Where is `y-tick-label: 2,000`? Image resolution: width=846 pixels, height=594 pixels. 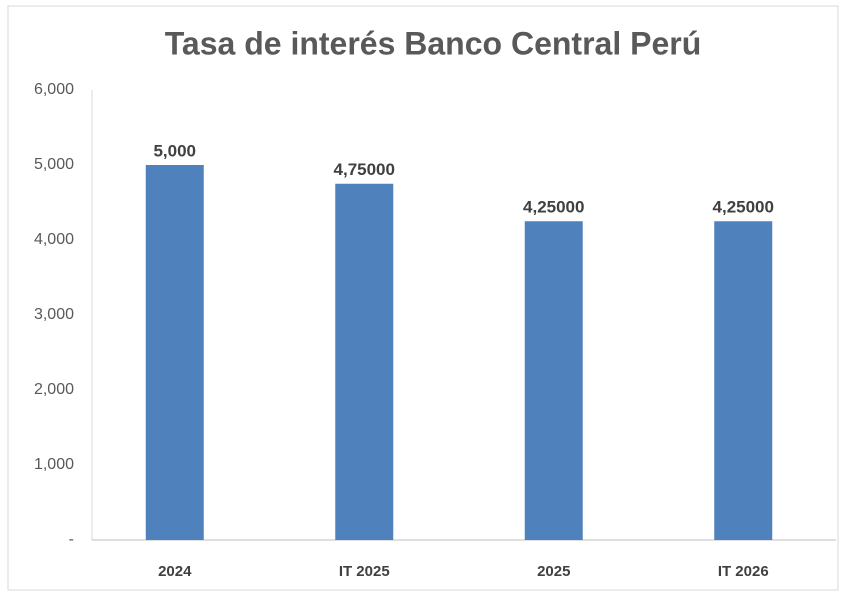 y-tick-label: 2,000 is located at coordinates (54, 389).